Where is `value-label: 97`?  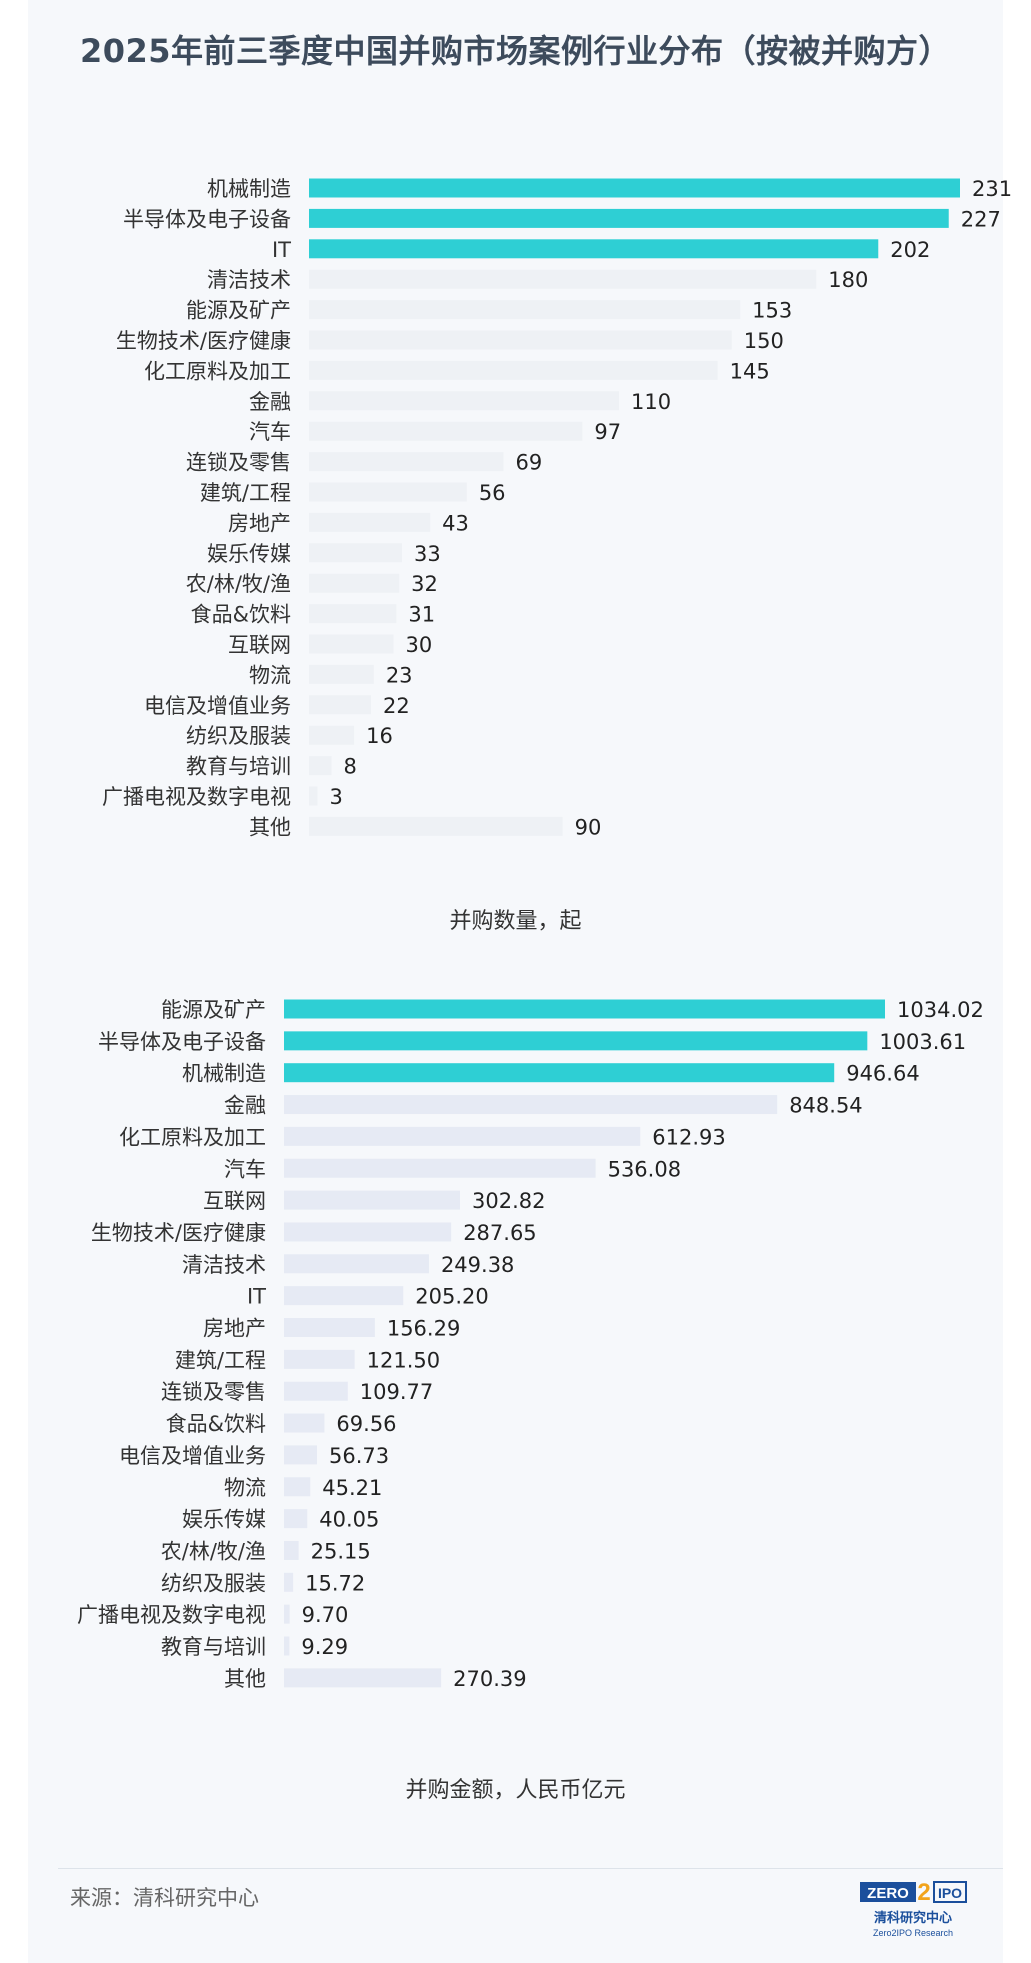 value-label: 97 is located at coordinates (607, 432).